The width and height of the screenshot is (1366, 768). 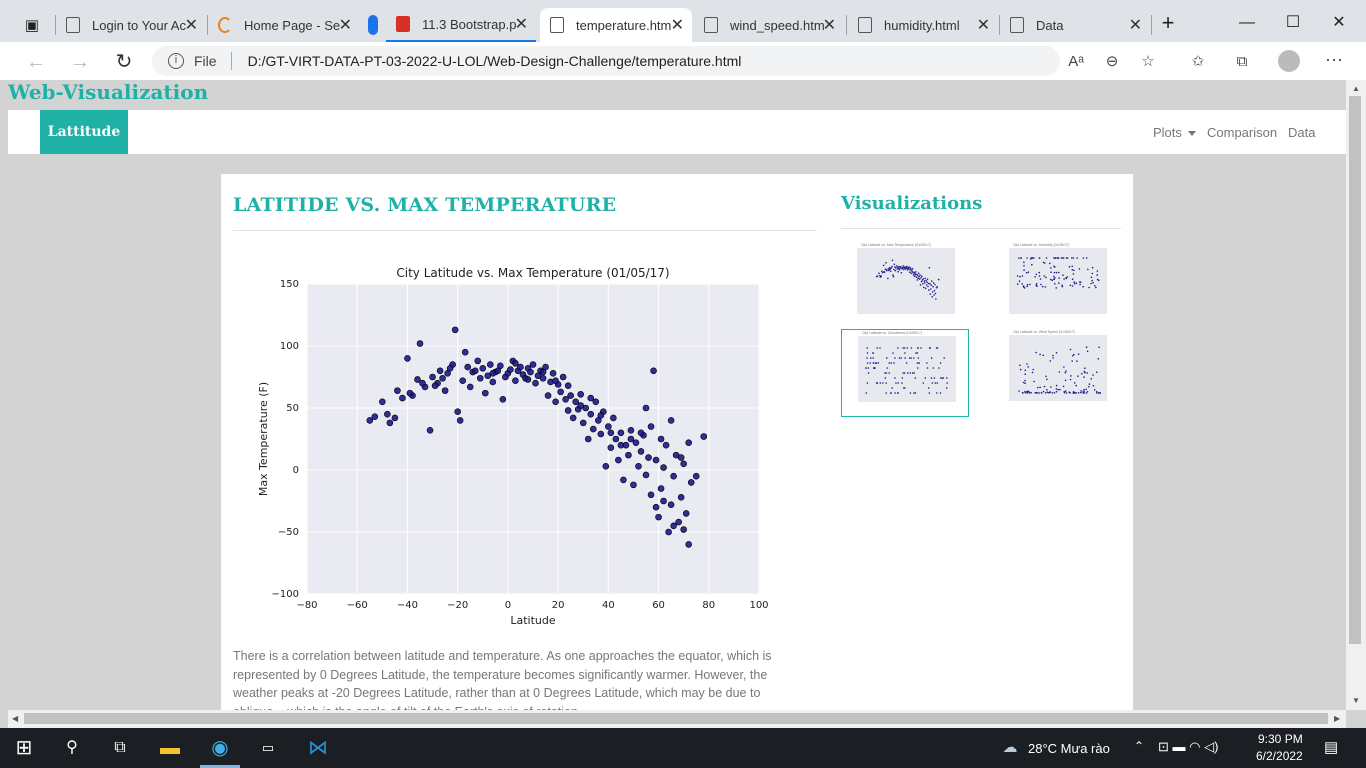 I want to click on profile-avatar, so click(x=1289, y=61).